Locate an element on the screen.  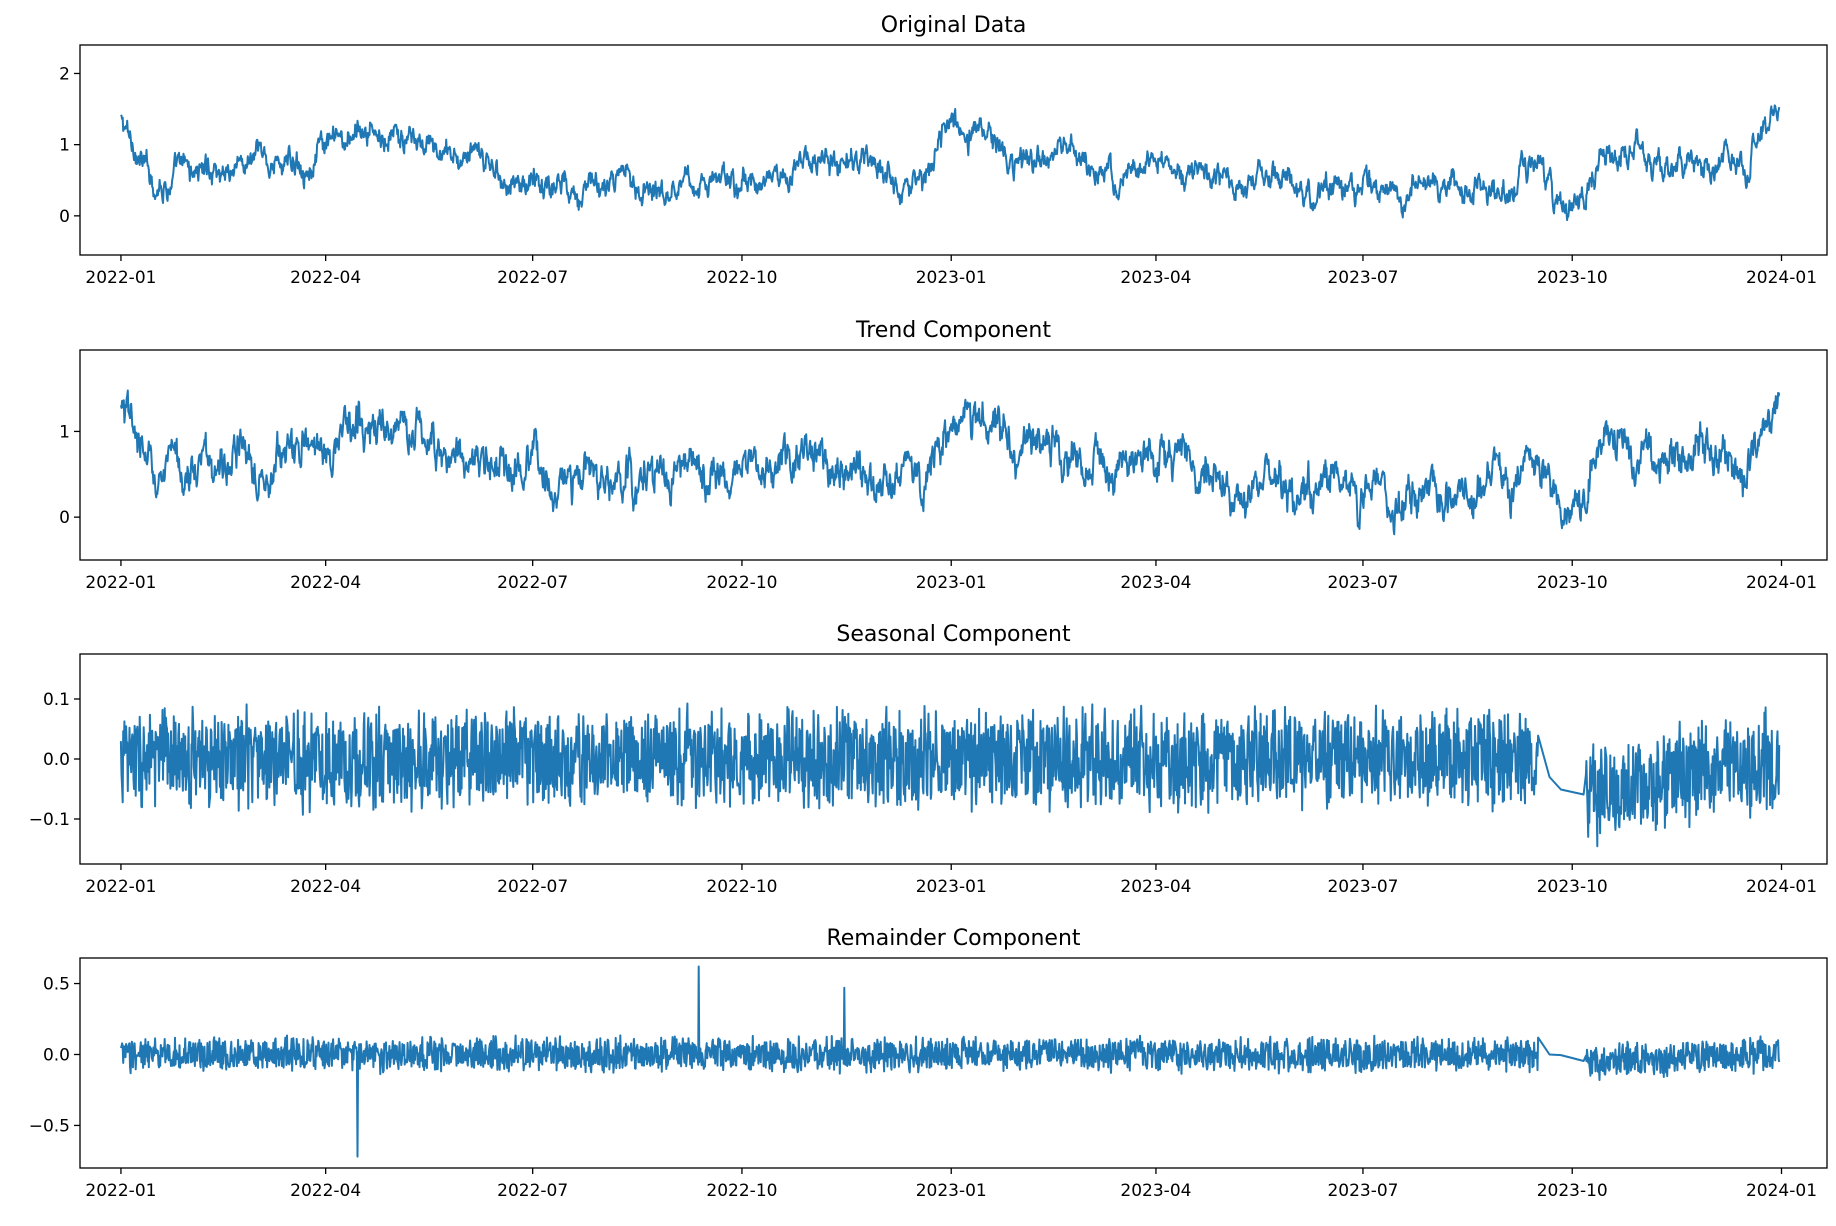
panel-title: Remainder Component is located at coordinates (953, 938).